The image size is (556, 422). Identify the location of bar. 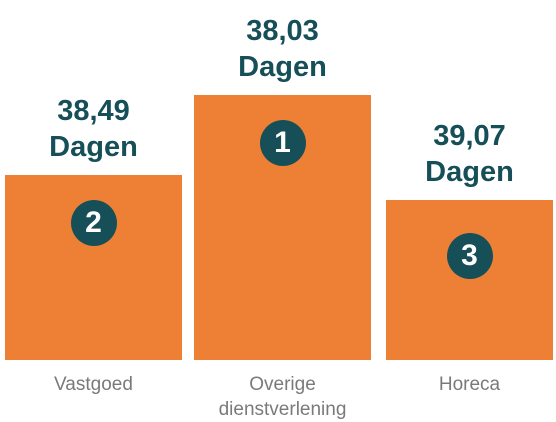
(469, 280).